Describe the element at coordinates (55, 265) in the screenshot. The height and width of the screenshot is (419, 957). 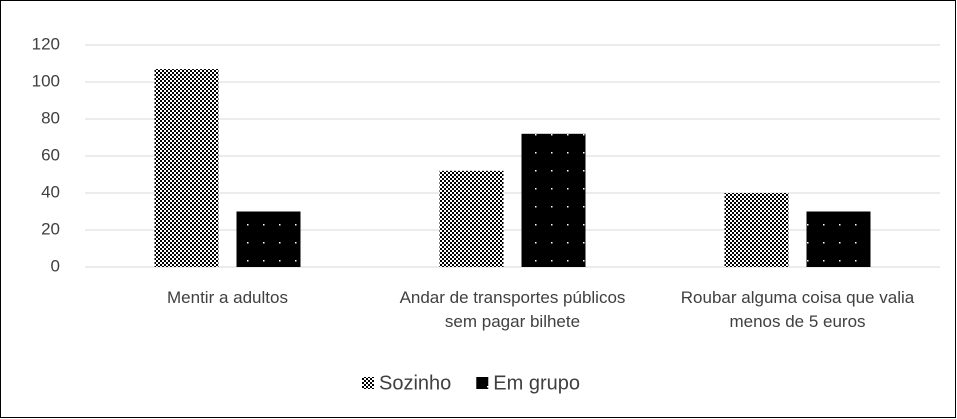
I see `y-tick-label: 0` at that location.